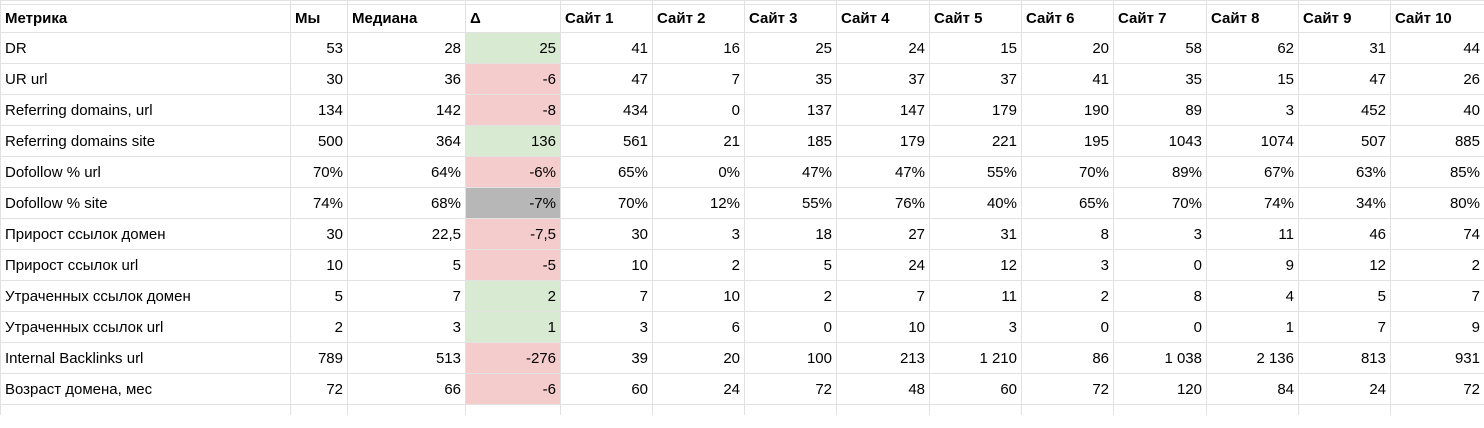 This screenshot has height=428, width=1484. Describe the element at coordinates (1252, 296) in the screenshot. I see `site-value-cell: 4` at that location.